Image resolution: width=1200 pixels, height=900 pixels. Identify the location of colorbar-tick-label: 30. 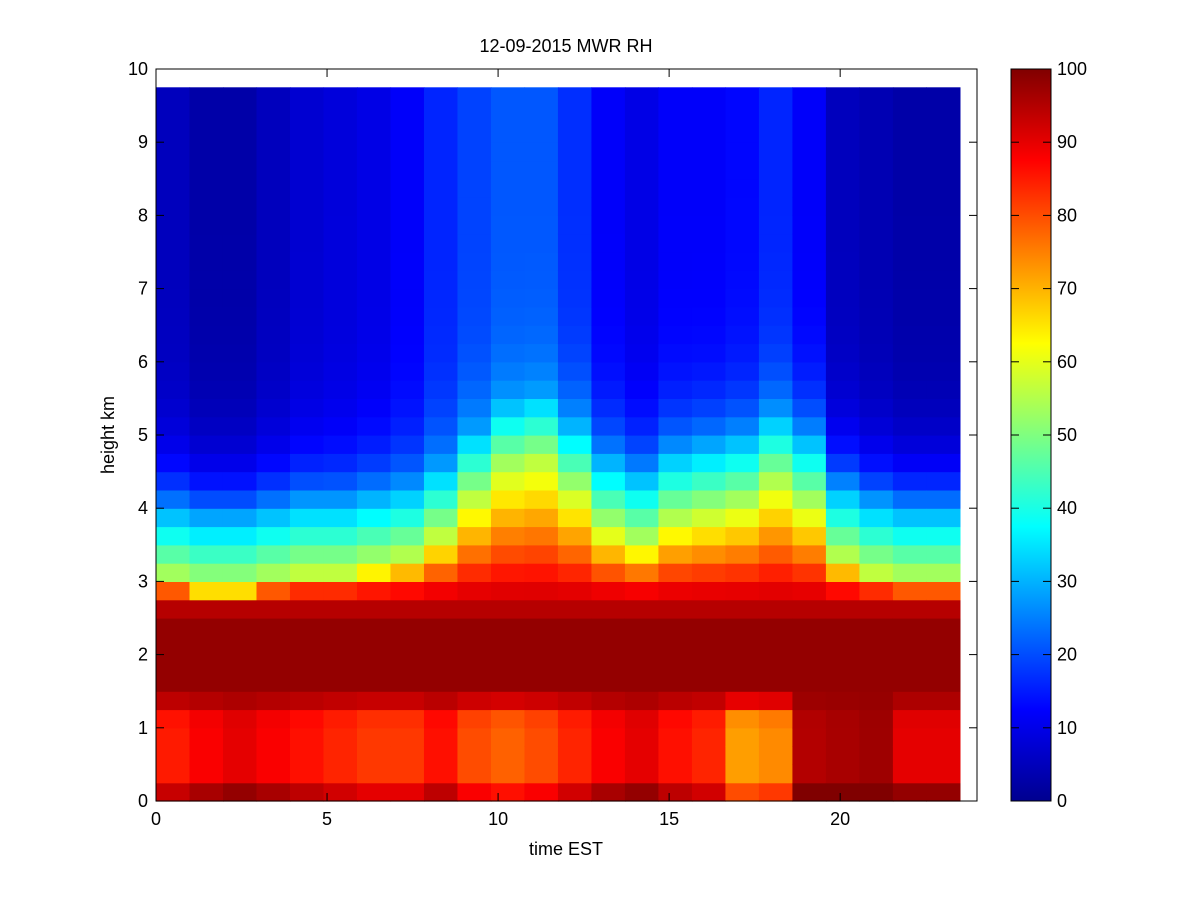
(1067, 581).